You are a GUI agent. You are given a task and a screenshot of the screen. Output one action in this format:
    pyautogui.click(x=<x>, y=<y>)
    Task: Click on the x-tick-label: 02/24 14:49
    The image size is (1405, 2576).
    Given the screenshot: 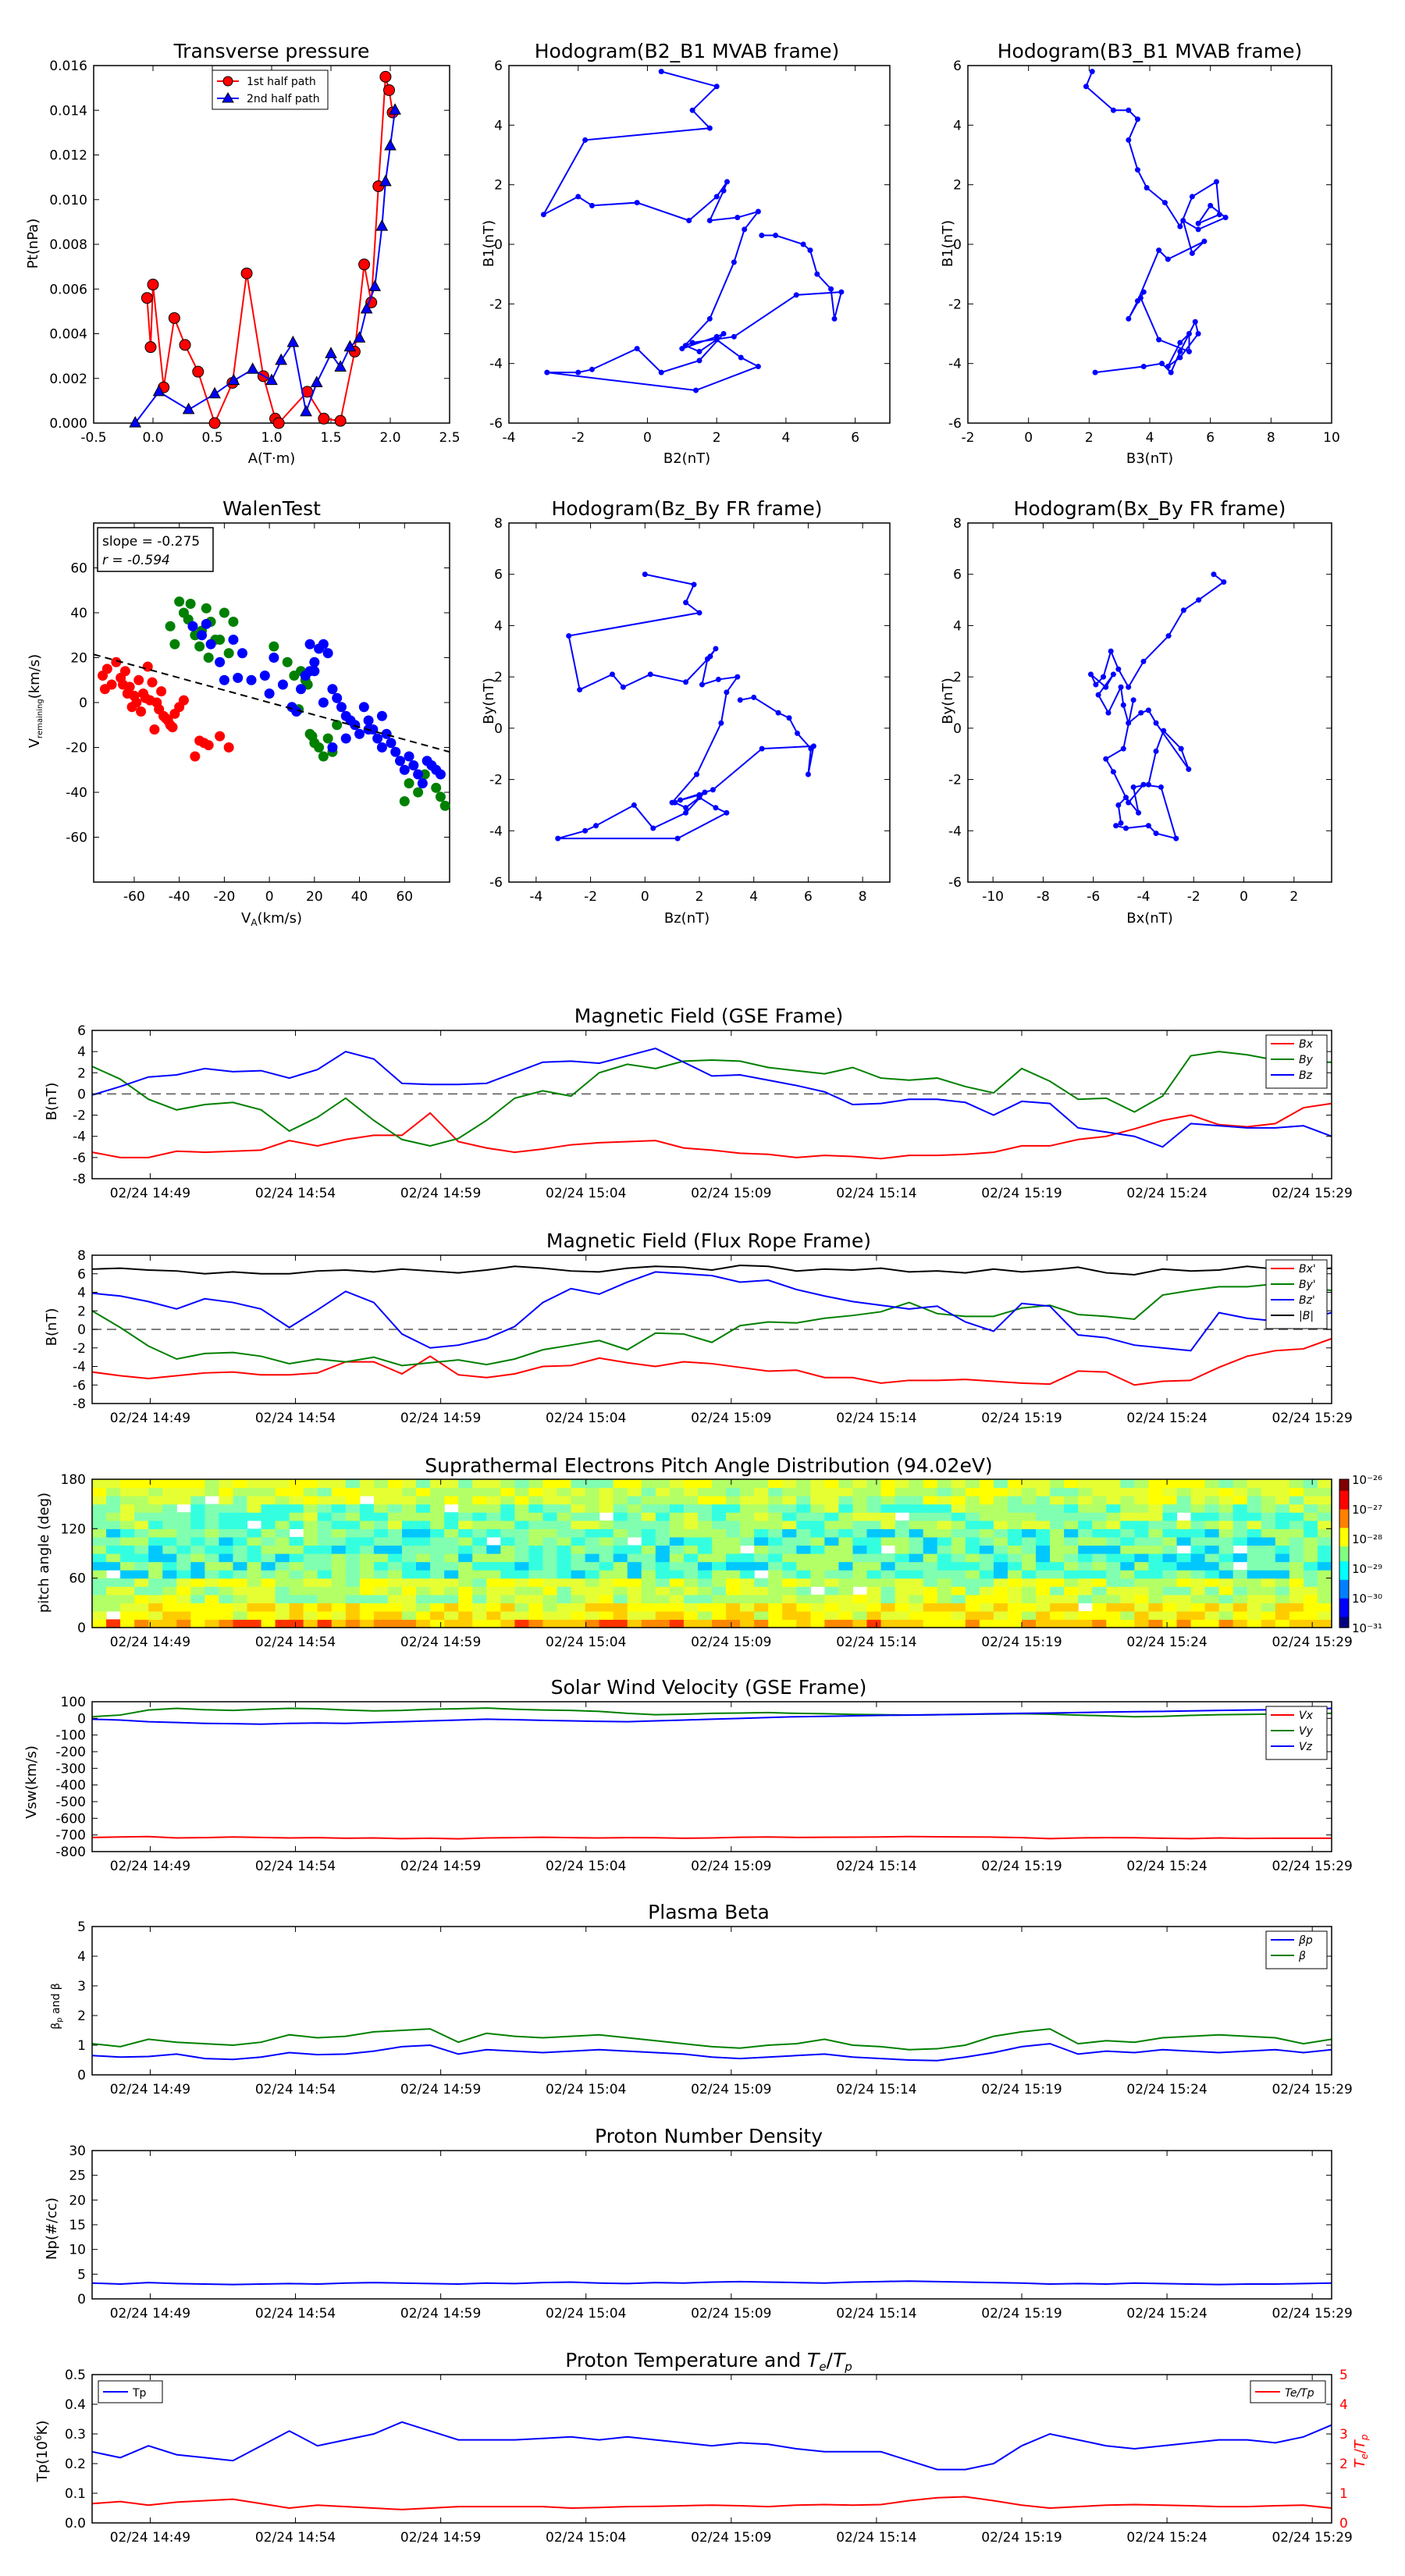 What is the action you would take?
    pyautogui.click(x=150, y=2314)
    